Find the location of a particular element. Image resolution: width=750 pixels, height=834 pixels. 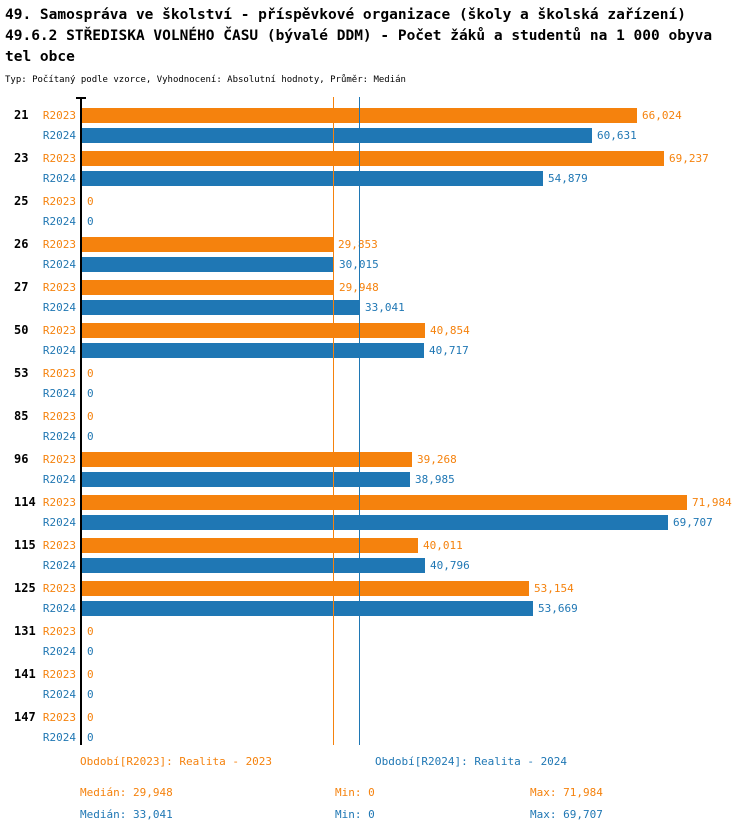

bar-value-r2024: 38,985 is located at coordinates (435, 479).